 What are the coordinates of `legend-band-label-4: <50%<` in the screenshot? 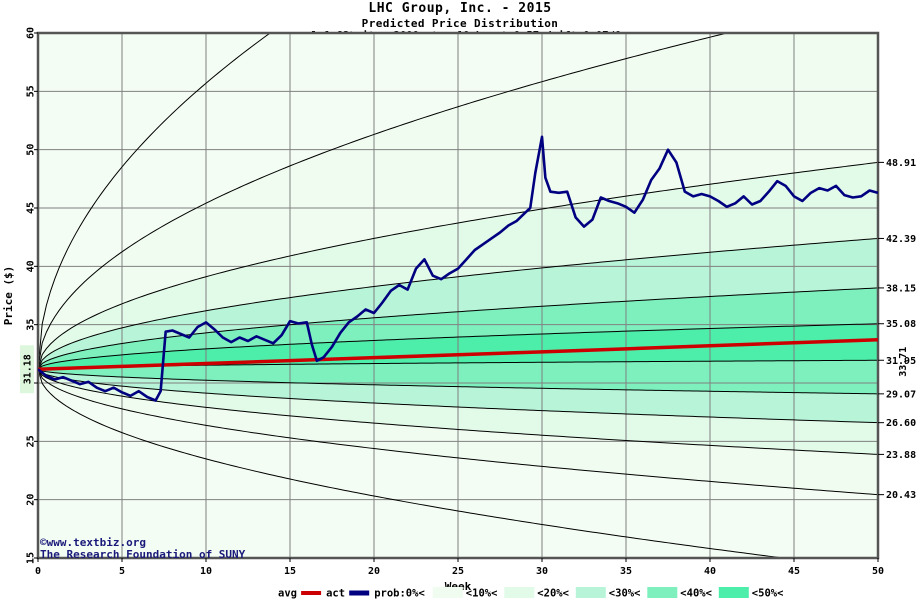 It's located at (768, 594).